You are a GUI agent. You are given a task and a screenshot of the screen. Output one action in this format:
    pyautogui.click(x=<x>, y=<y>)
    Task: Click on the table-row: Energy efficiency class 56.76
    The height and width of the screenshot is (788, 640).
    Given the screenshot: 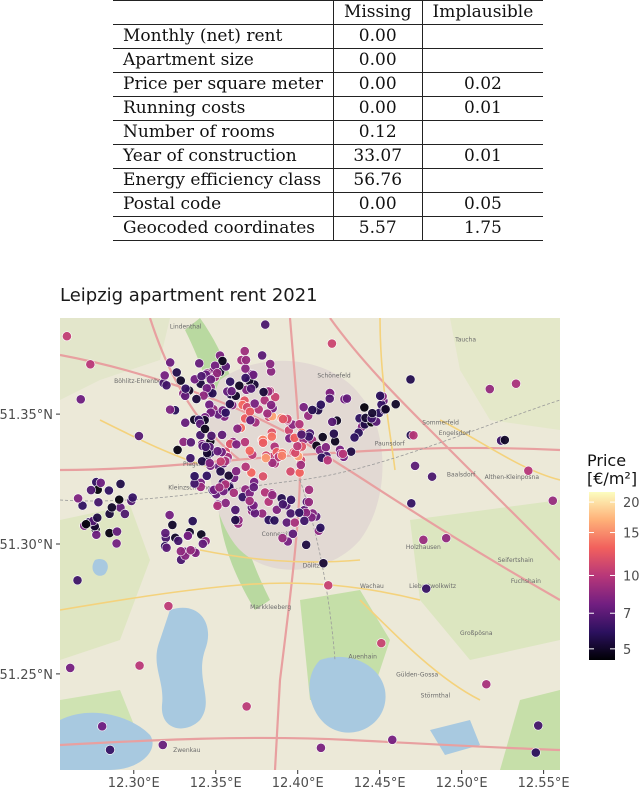 What is the action you would take?
    pyautogui.click(x=328, y=180)
    